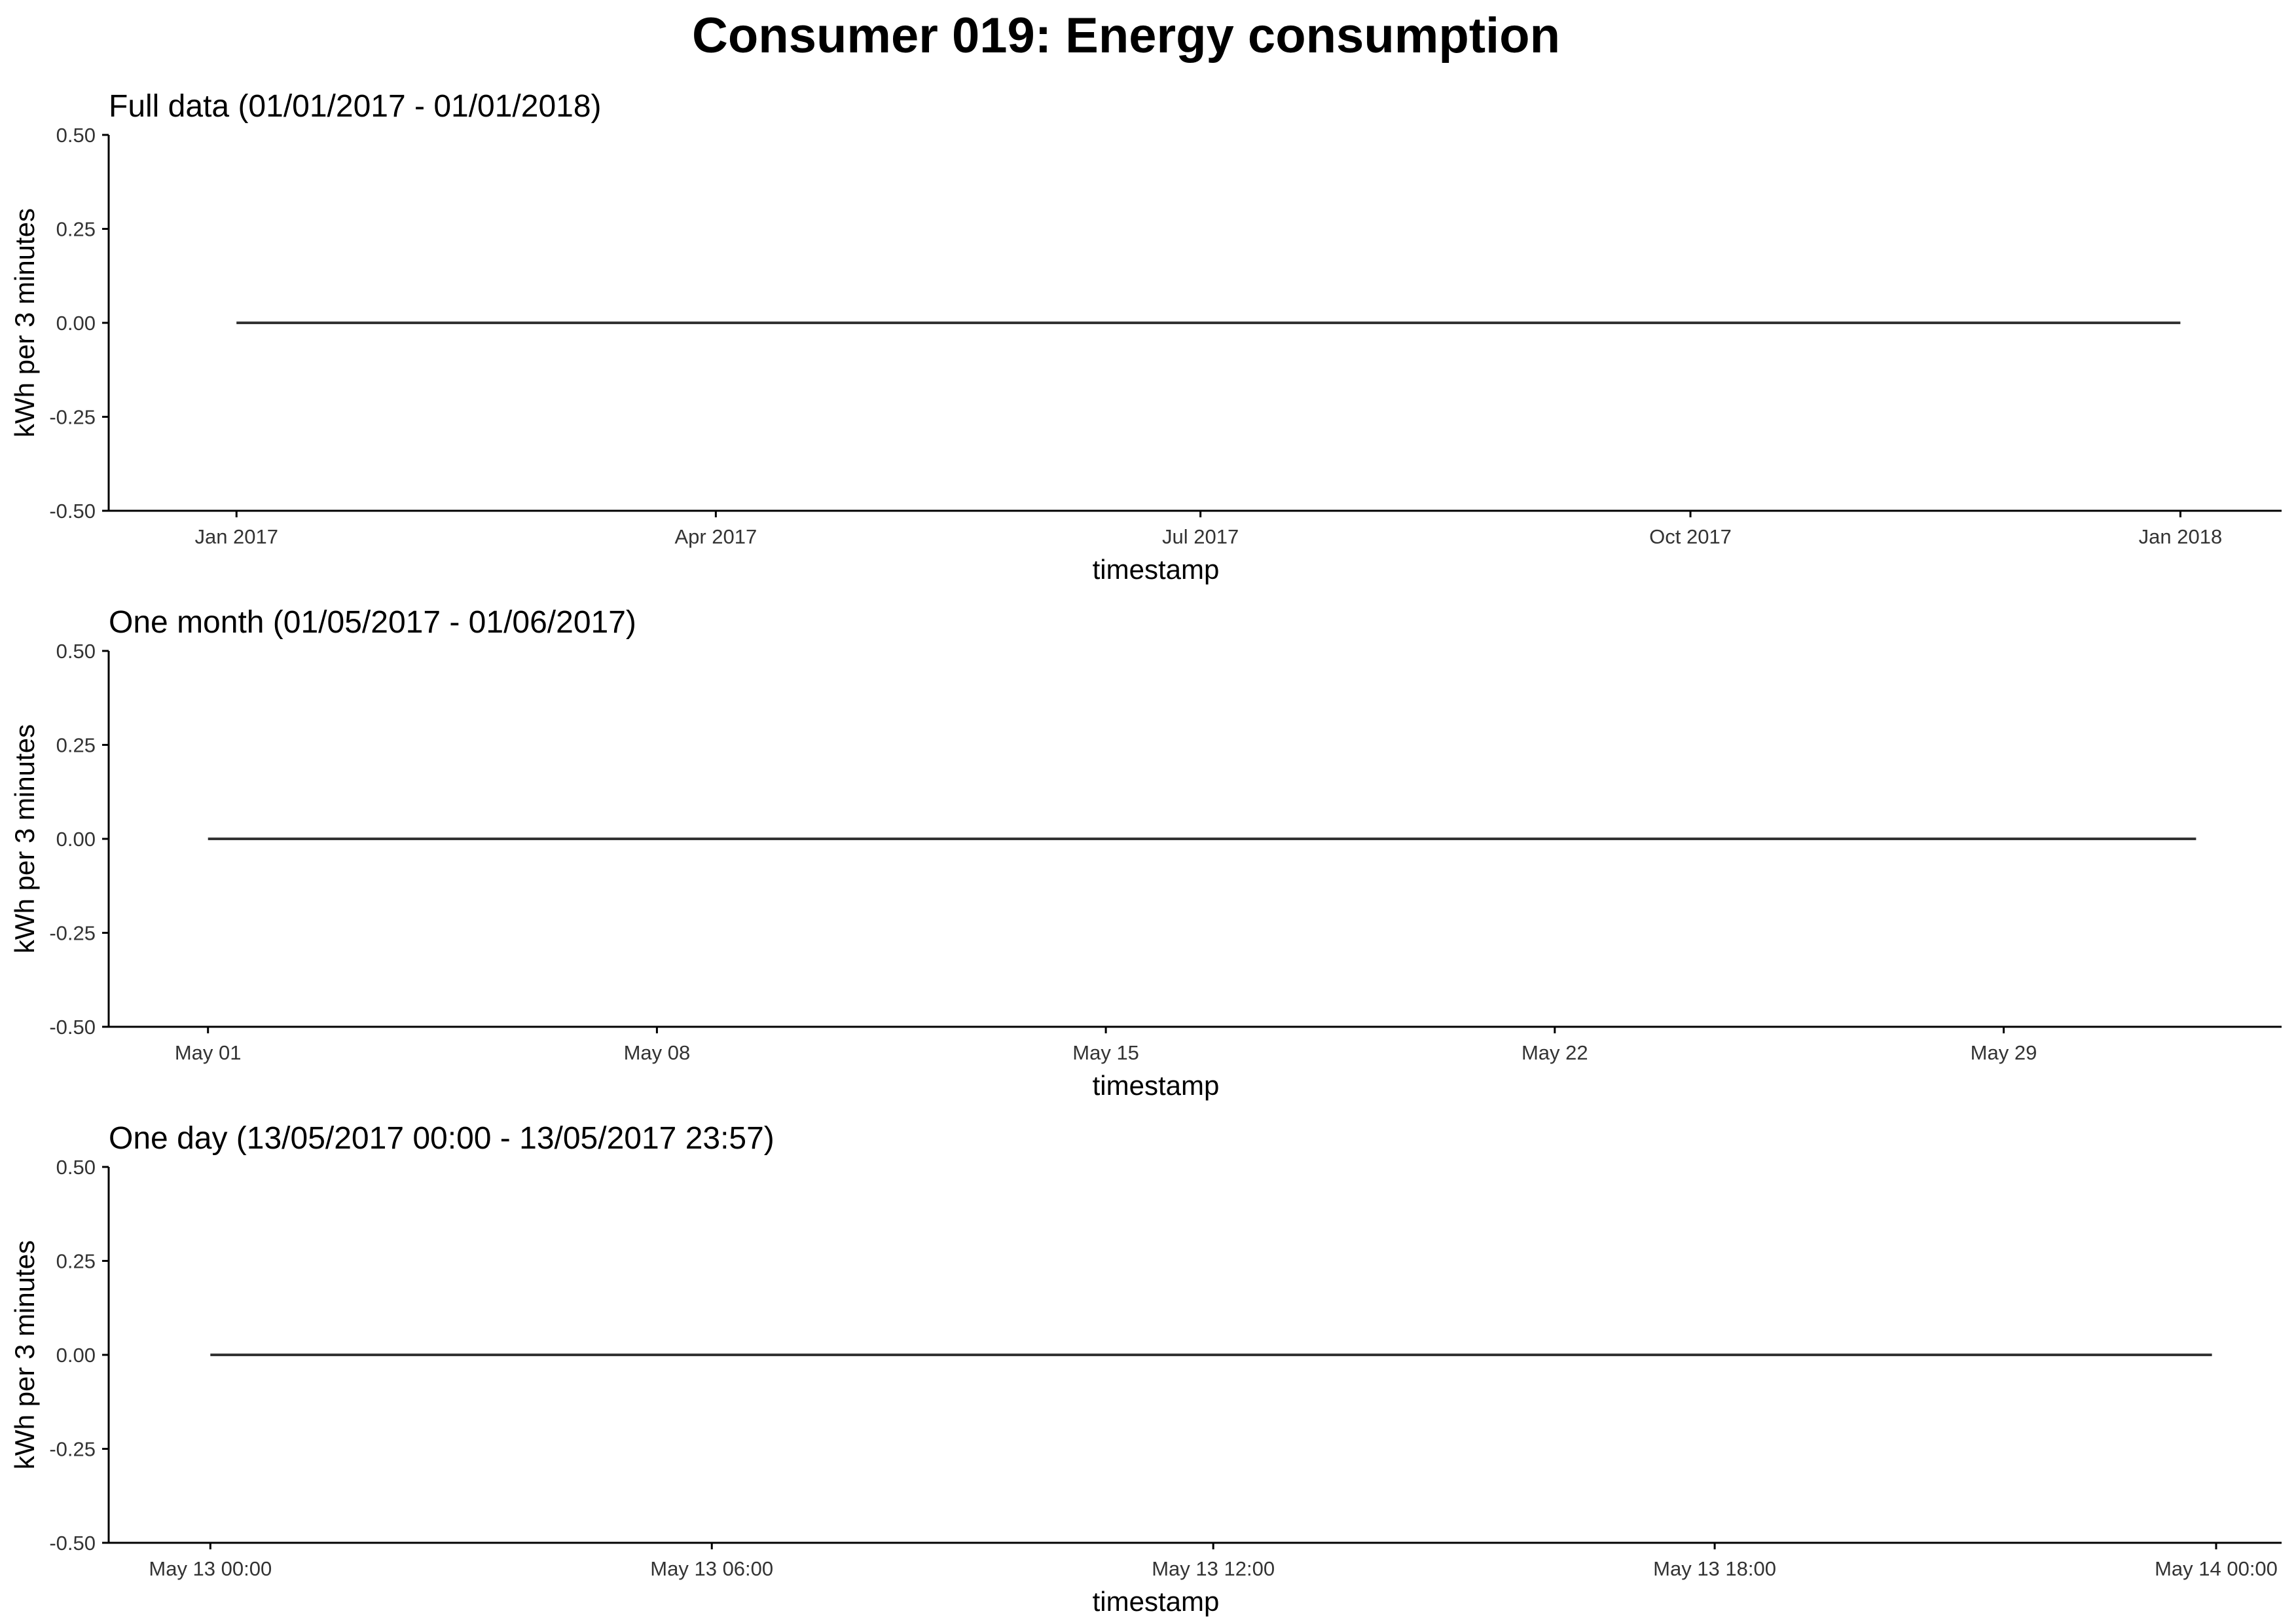 Image resolution: width=2296 pixels, height=1624 pixels. Describe the element at coordinates (715, 536) in the screenshot. I see `x-tick-label: Apr 2017` at that location.